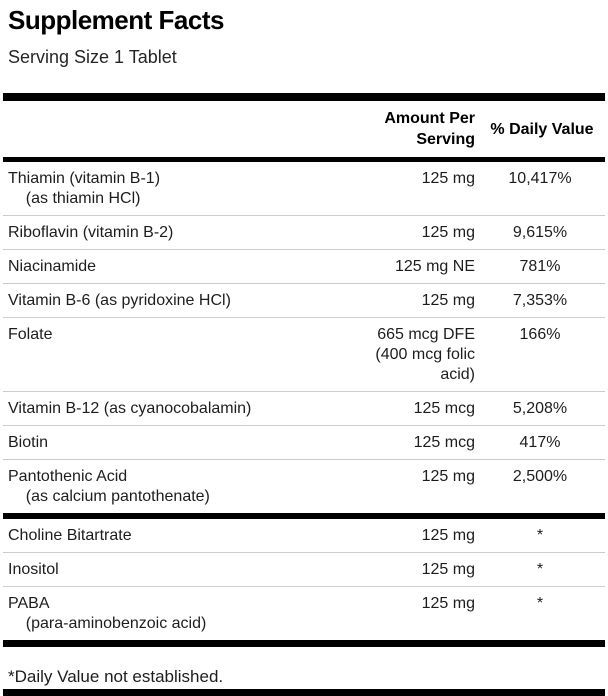 The width and height of the screenshot is (608, 696). I want to click on table-row-niacinamide: Niacinamide 125 mg NE 781%, so click(304, 266).